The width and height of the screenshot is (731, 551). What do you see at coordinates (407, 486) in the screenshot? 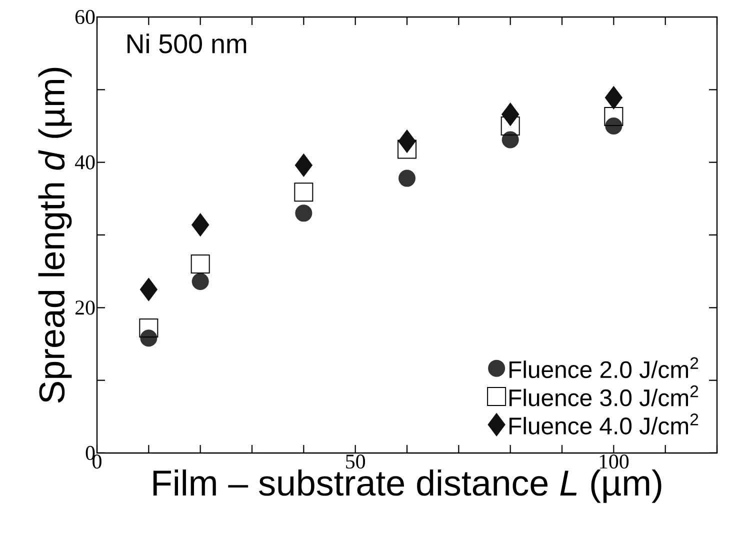
I see `x-axis-title: Film – substrate distance L (µm)` at bounding box center [407, 486].